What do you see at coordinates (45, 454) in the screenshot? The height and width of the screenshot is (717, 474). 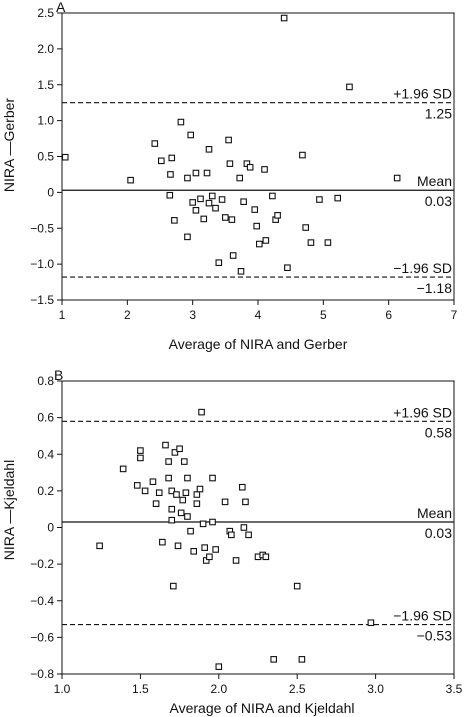 I see `panel-b-y-tick-label: 0.4` at bounding box center [45, 454].